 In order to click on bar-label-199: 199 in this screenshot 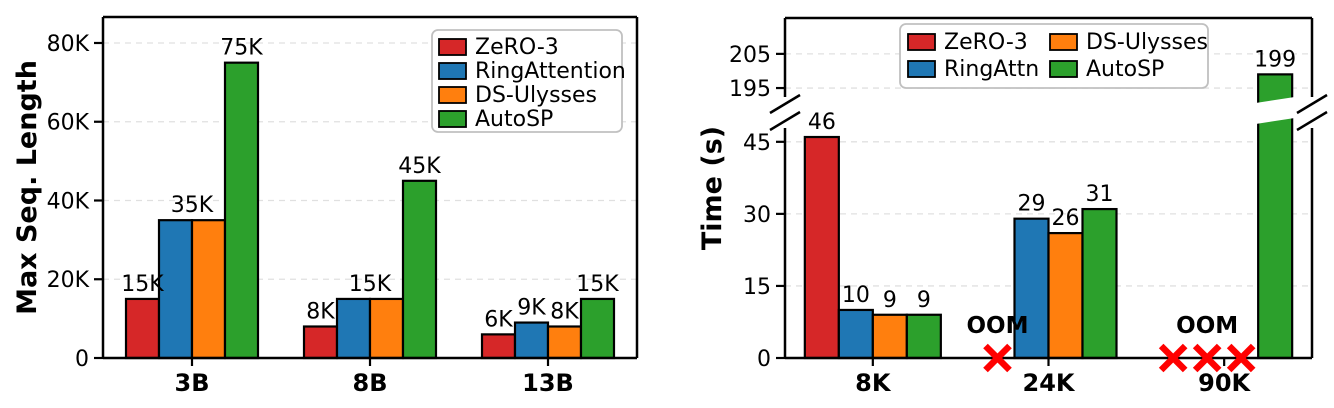, I will do `click(1275, 59)`.